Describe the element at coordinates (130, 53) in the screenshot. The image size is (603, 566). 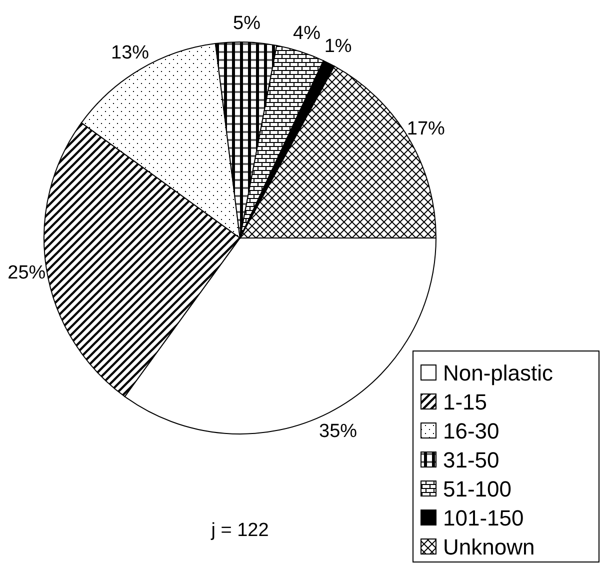
I see `data-label: 13%` at that location.